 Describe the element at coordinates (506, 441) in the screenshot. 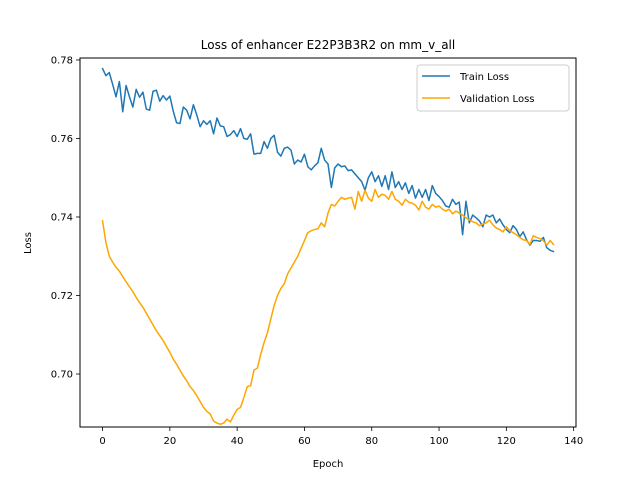

I see `x-tick-label: 120` at that location.